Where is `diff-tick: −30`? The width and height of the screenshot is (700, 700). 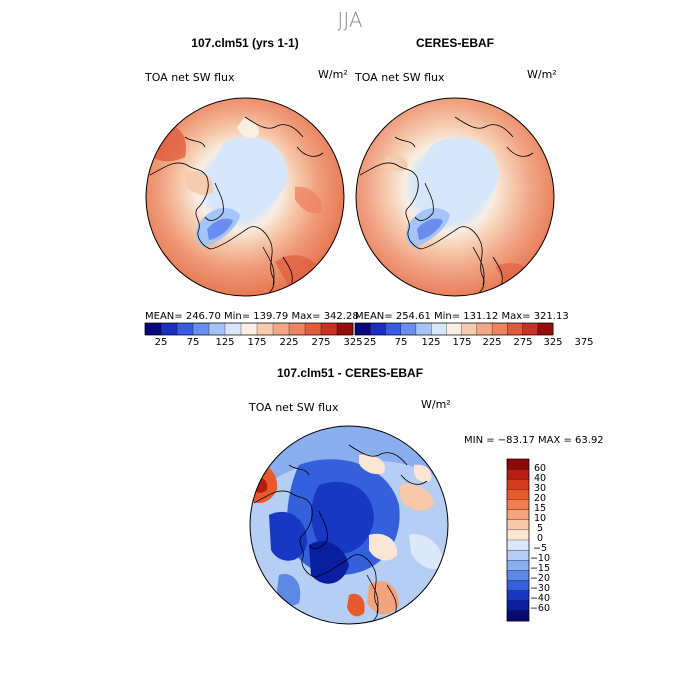
diff-tick: −30 is located at coordinates (540, 588).